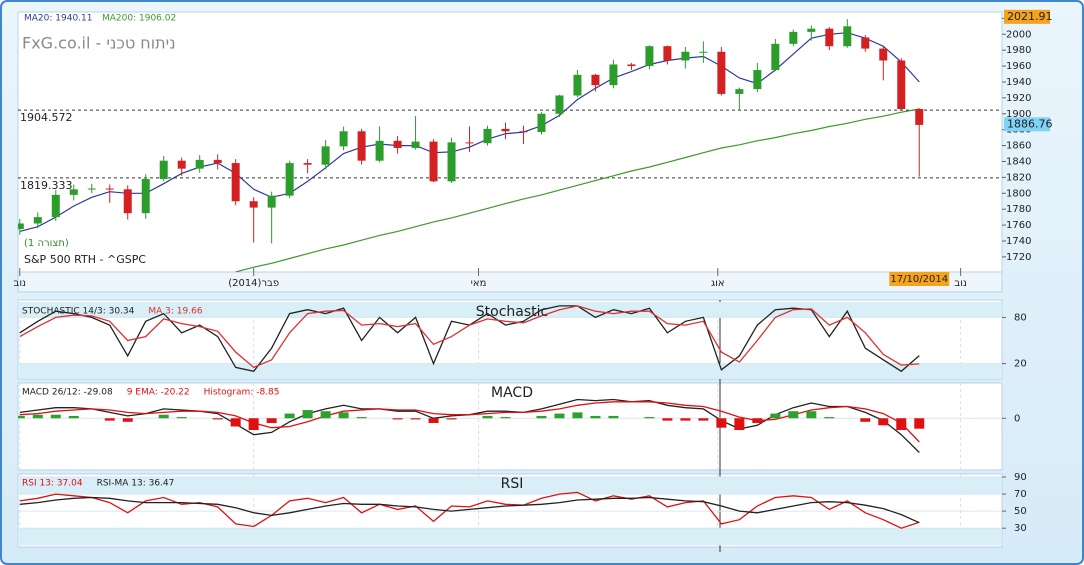  I want to click on x-axis-strip, so click(510, 282).